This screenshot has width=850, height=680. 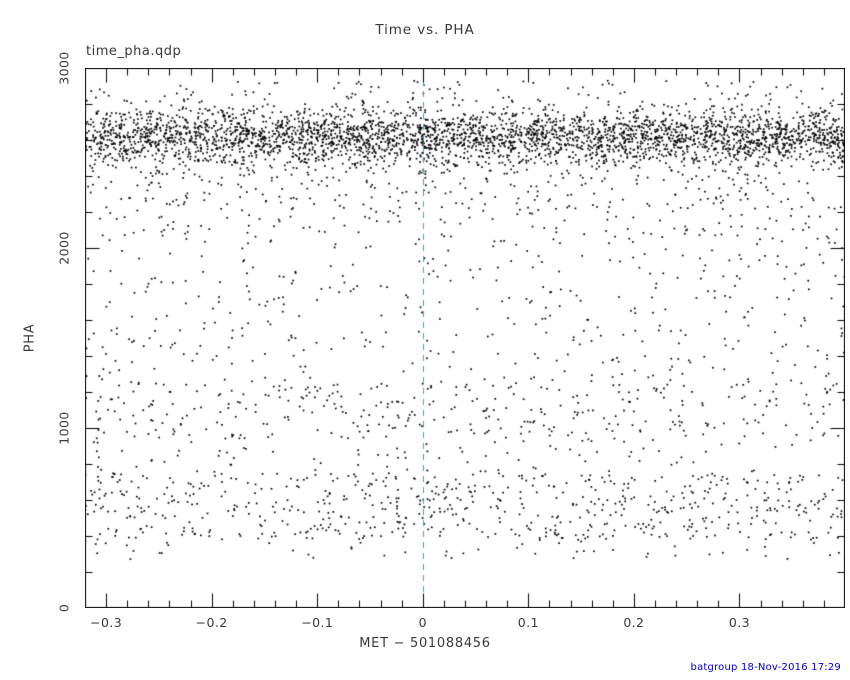 I want to click on timestamp-label: batgroup 18-Nov-2016 17:29, so click(x=765, y=667).